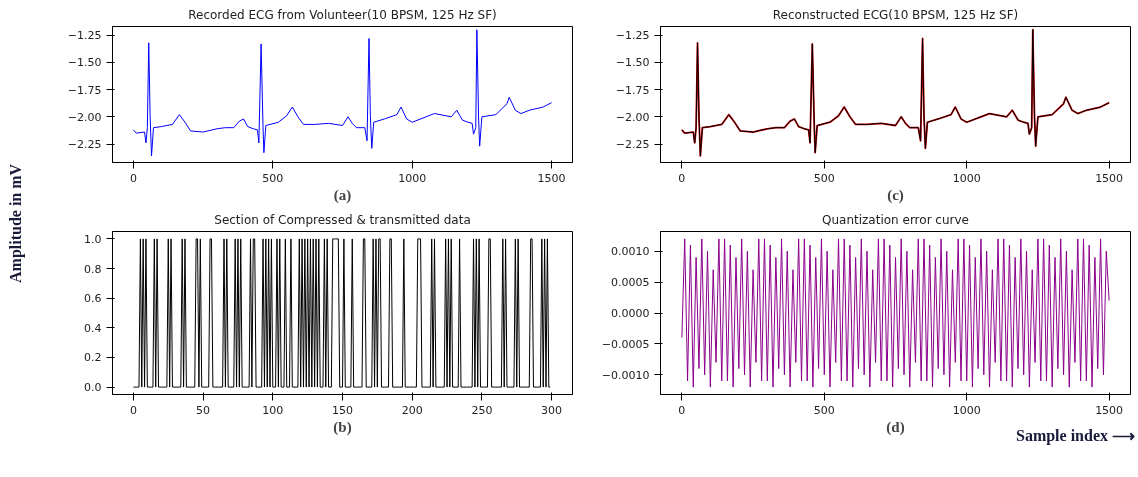 This screenshot has height=477, width=1138. I want to click on text: (b), so click(342, 427).